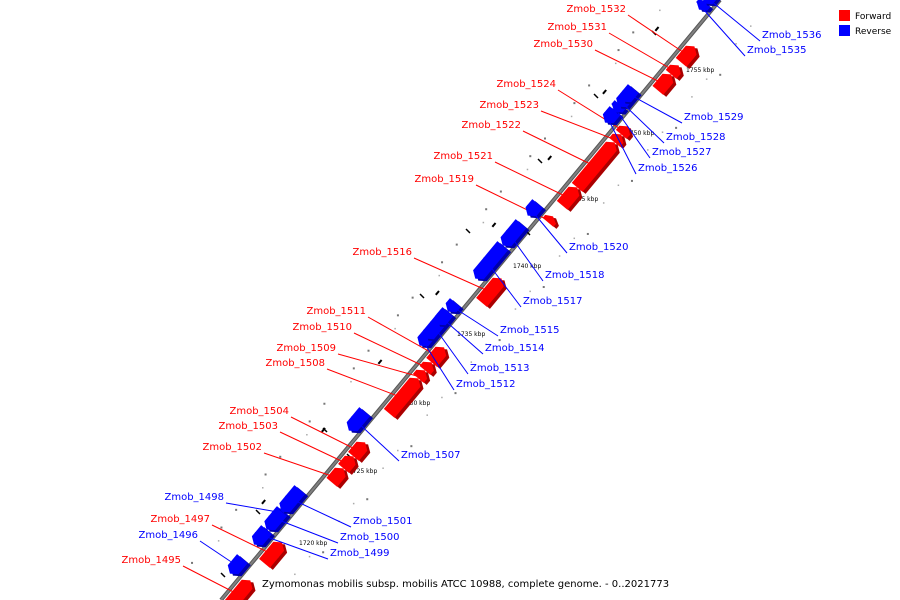 Image resolution: width=900 pixels, height=600 pixels. I want to click on gene-label: Zmob_1504, so click(259, 411).